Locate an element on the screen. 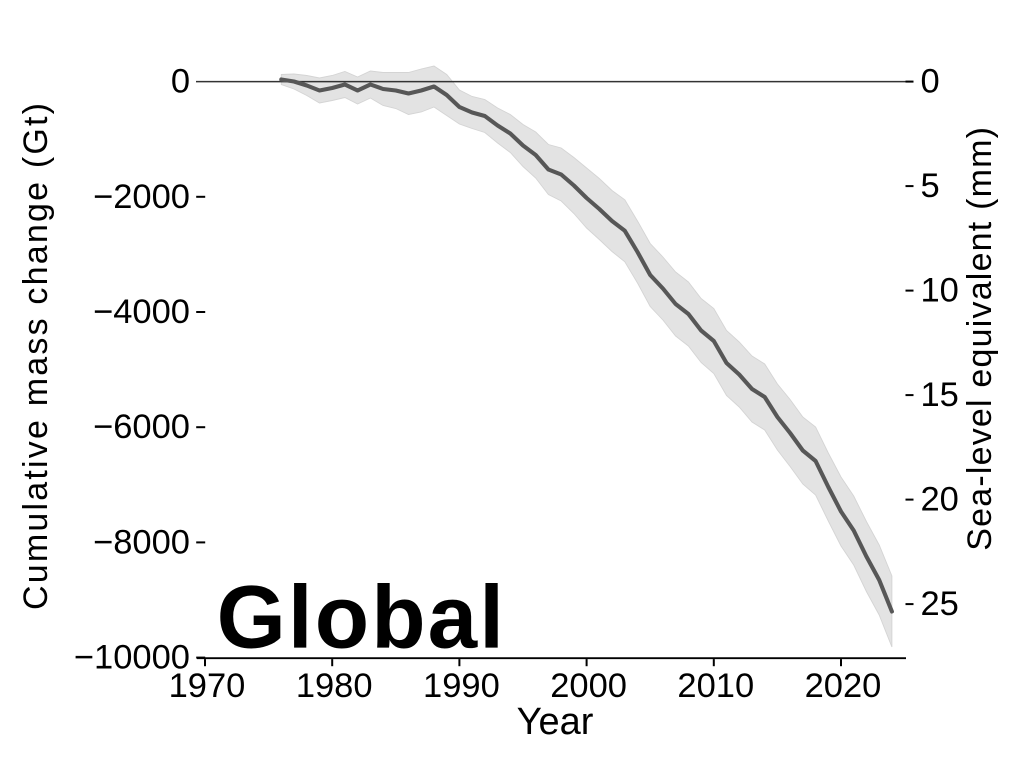 This screenshot has height=768, width=1024. svg-text: Cumulative mass change (Gt) is located at coordinates (36, 355).